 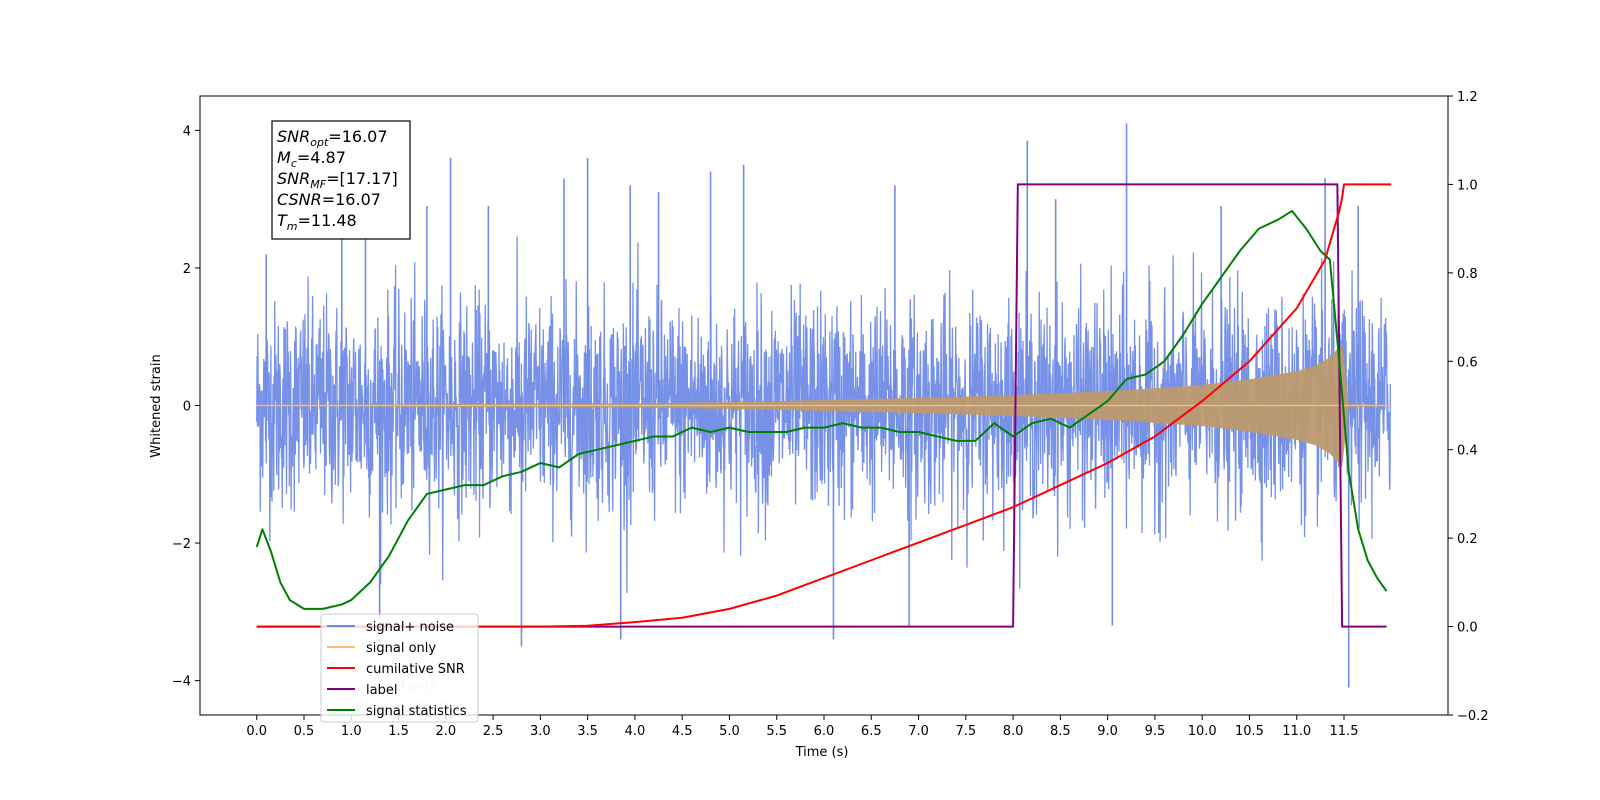 What do you see at coordinates (362, 178) in the screenshot?
I see `annotation-value: =[17.17]` at bounding box center [362, 178].